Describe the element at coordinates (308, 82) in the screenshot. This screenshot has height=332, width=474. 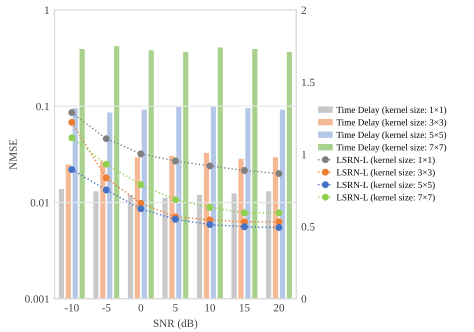
I see `y2-tick-label: 1.5` at that location.